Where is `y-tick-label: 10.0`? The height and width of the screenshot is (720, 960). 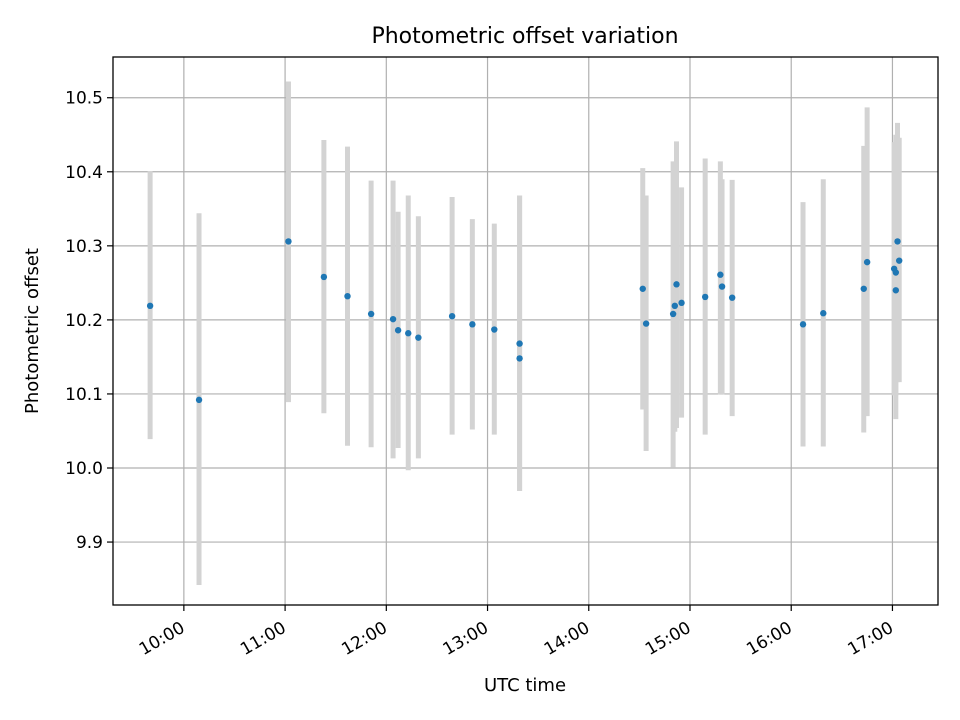
y-tick-label: 10.0 is located at coordinates (84, 469).